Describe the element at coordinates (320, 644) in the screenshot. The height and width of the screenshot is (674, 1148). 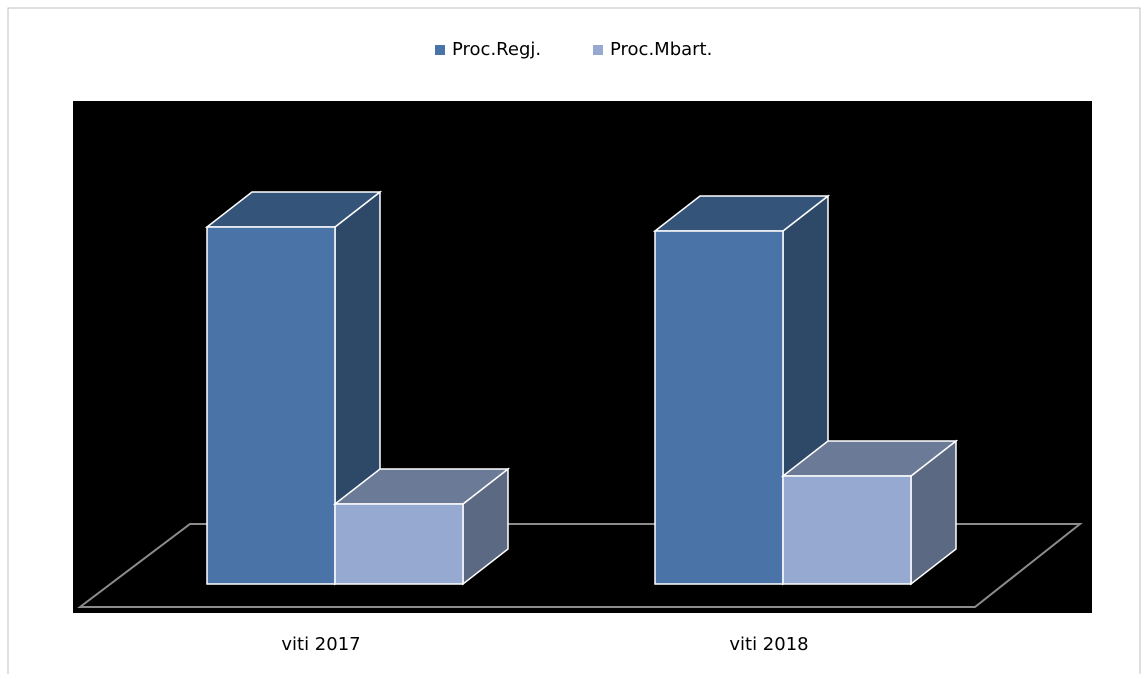
I see `x-tick-label: viti 2017` at that location.